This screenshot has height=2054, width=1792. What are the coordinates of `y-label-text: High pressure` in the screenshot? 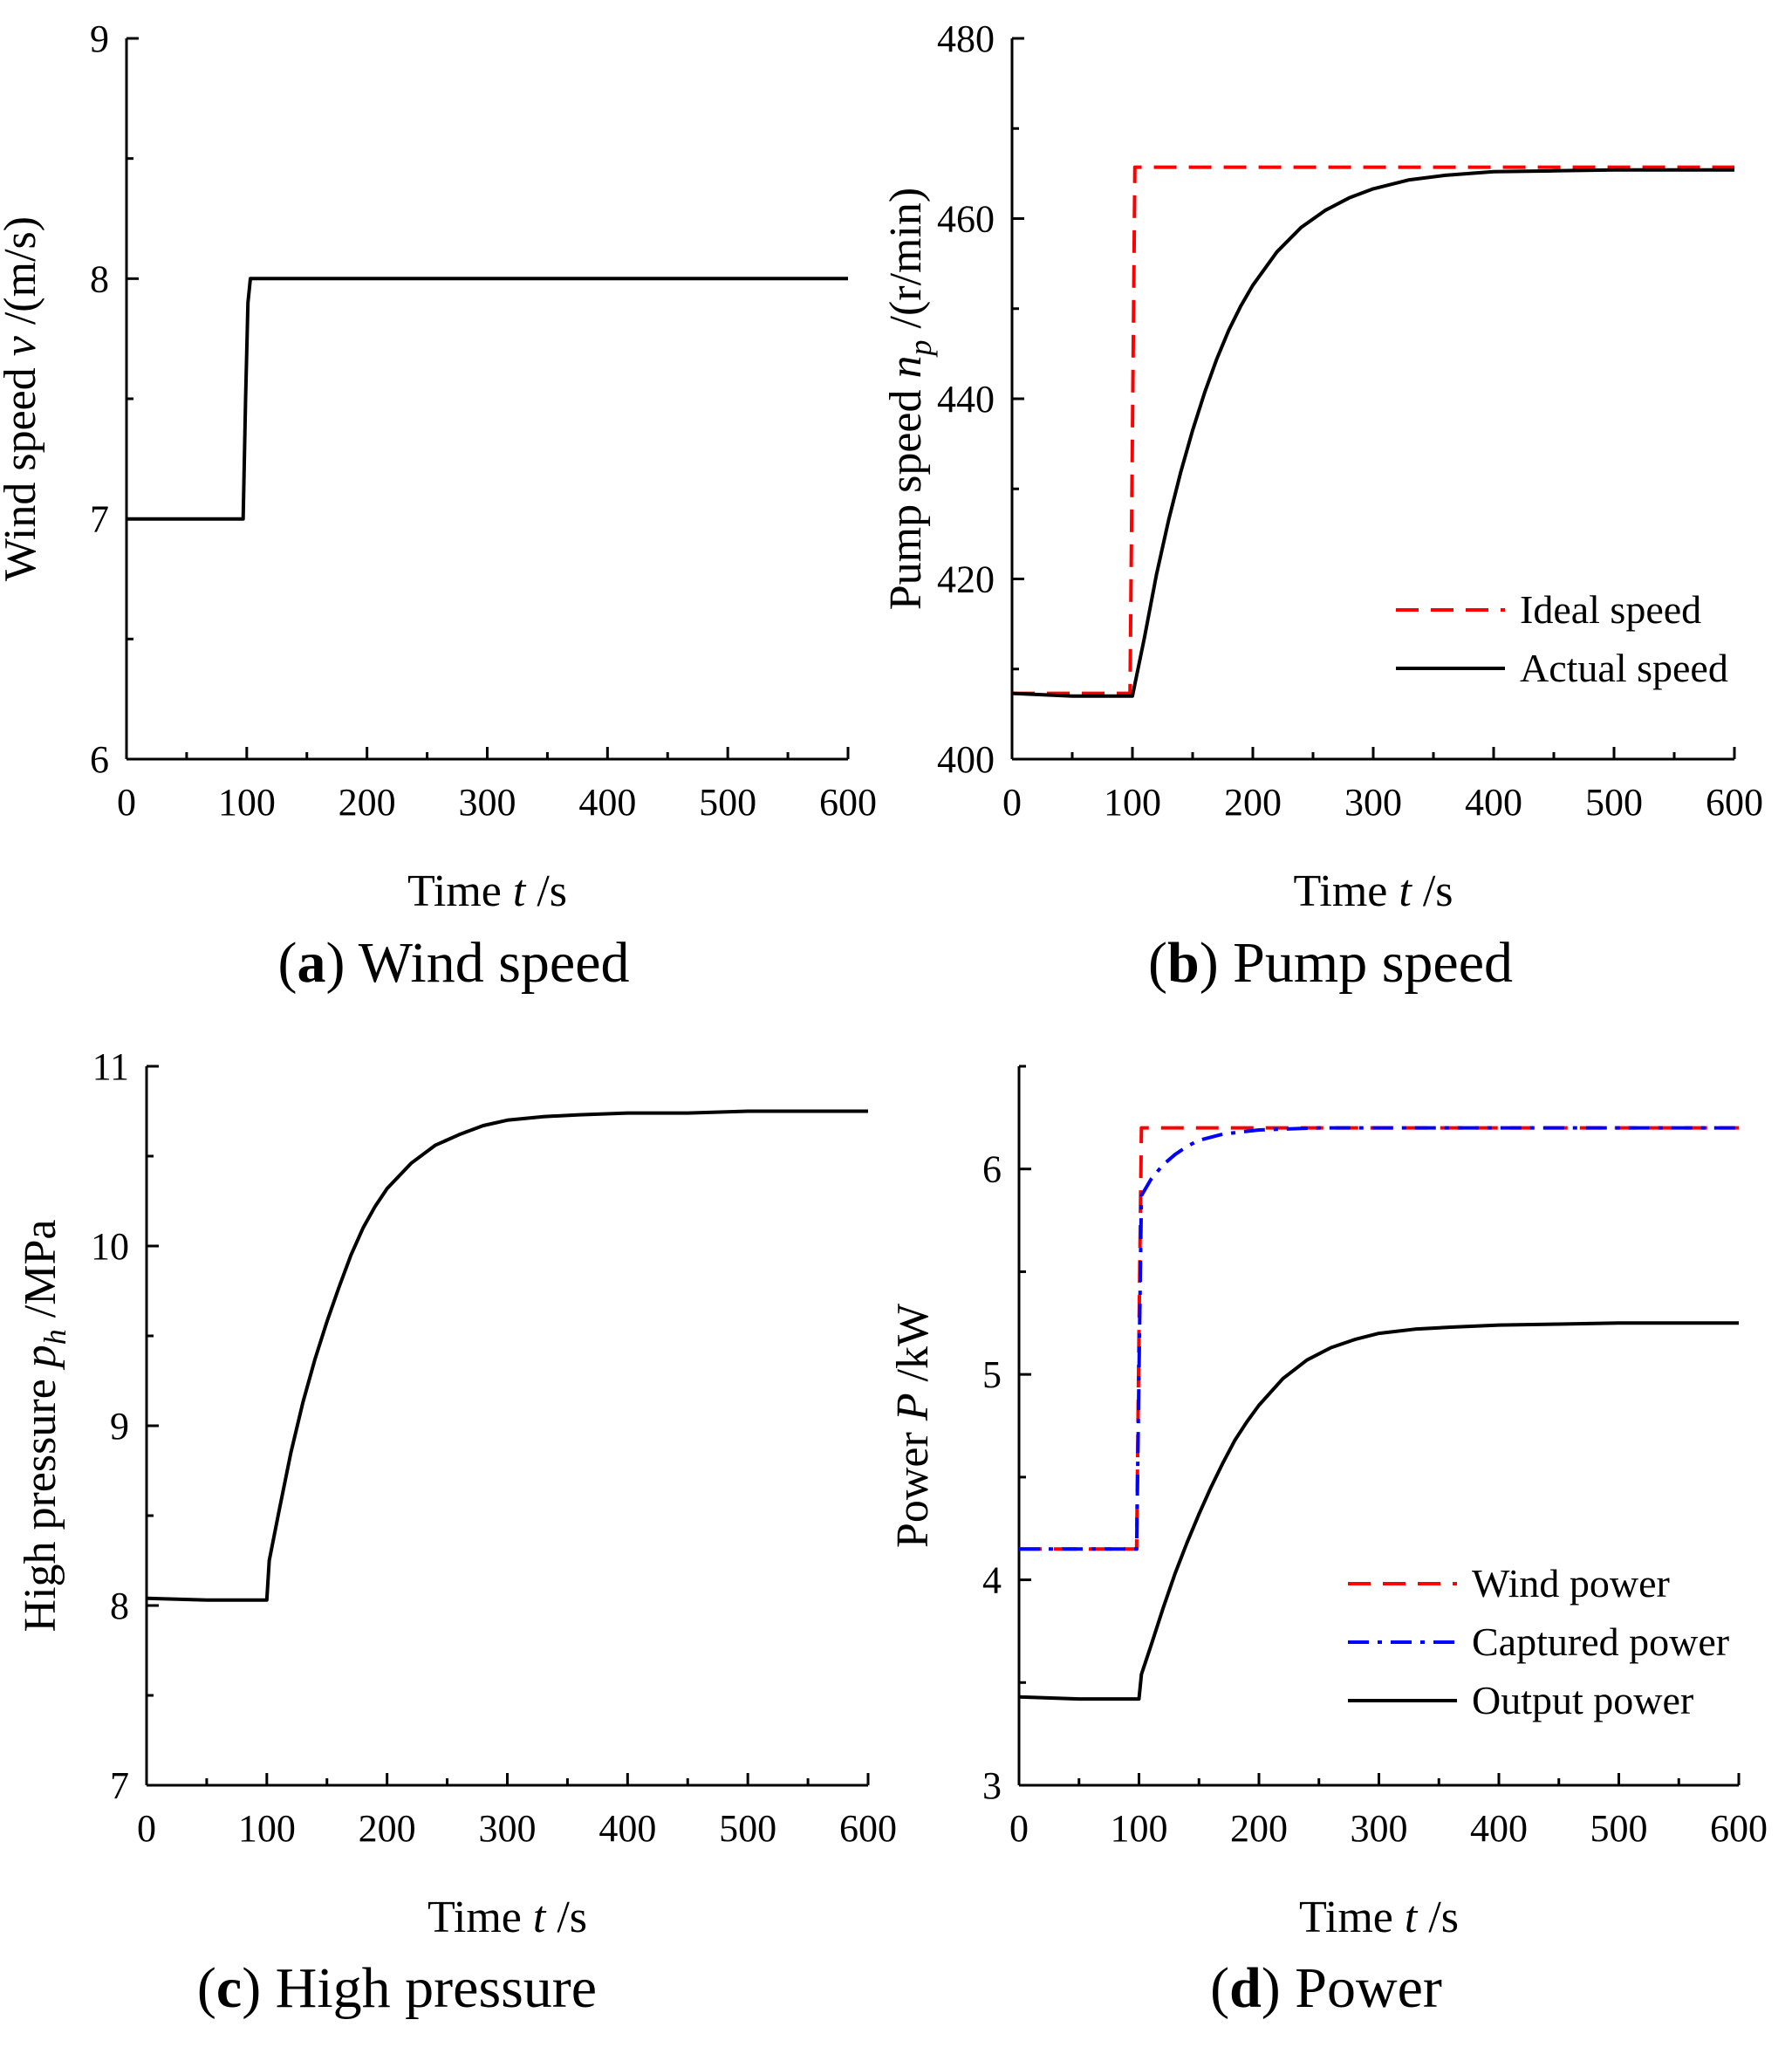 It's located at (40, 1499).